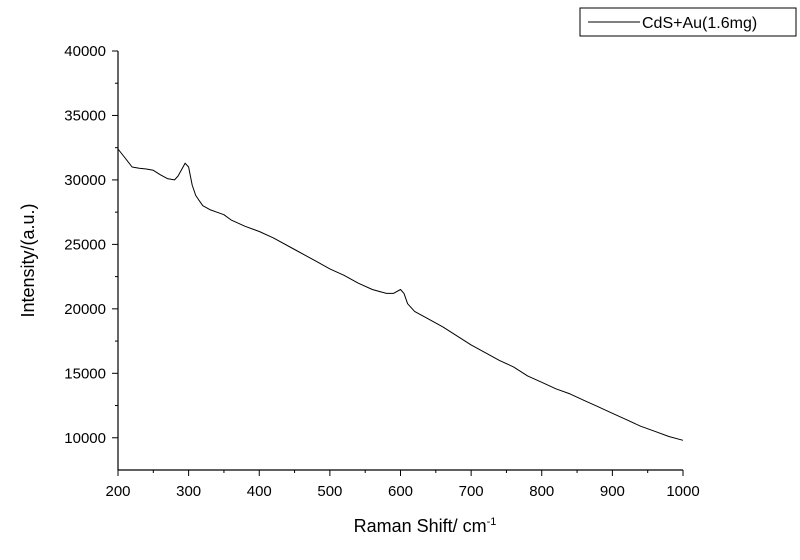 The width and height of the screenshot is (800, 560). I want to click on y-tick-label: 20000, so click(85, 309).